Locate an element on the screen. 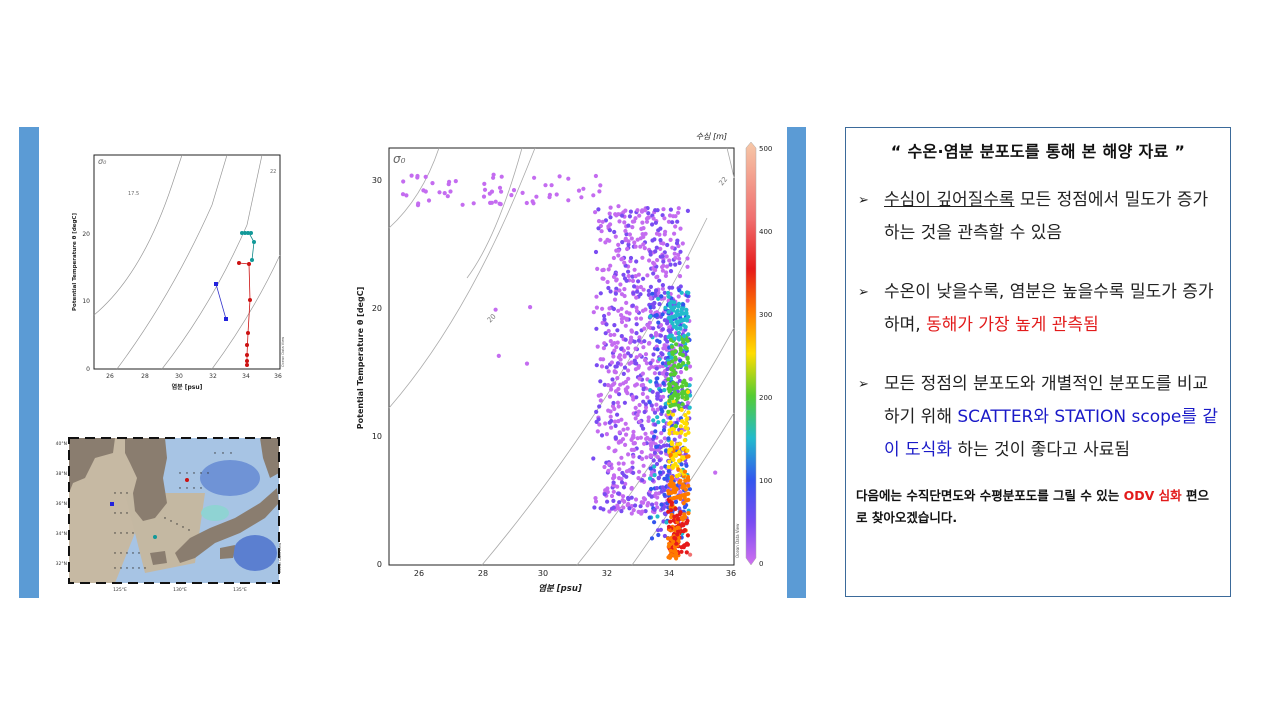 This screenshot has width=1280, height=720. odv-watermark: Ocean Data View is located at coordinates (280, 558).